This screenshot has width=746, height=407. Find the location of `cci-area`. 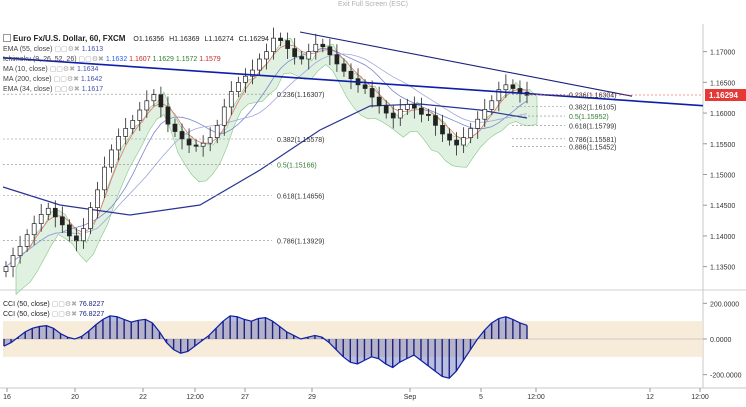

cci-area is located at coordinates (265, 347).